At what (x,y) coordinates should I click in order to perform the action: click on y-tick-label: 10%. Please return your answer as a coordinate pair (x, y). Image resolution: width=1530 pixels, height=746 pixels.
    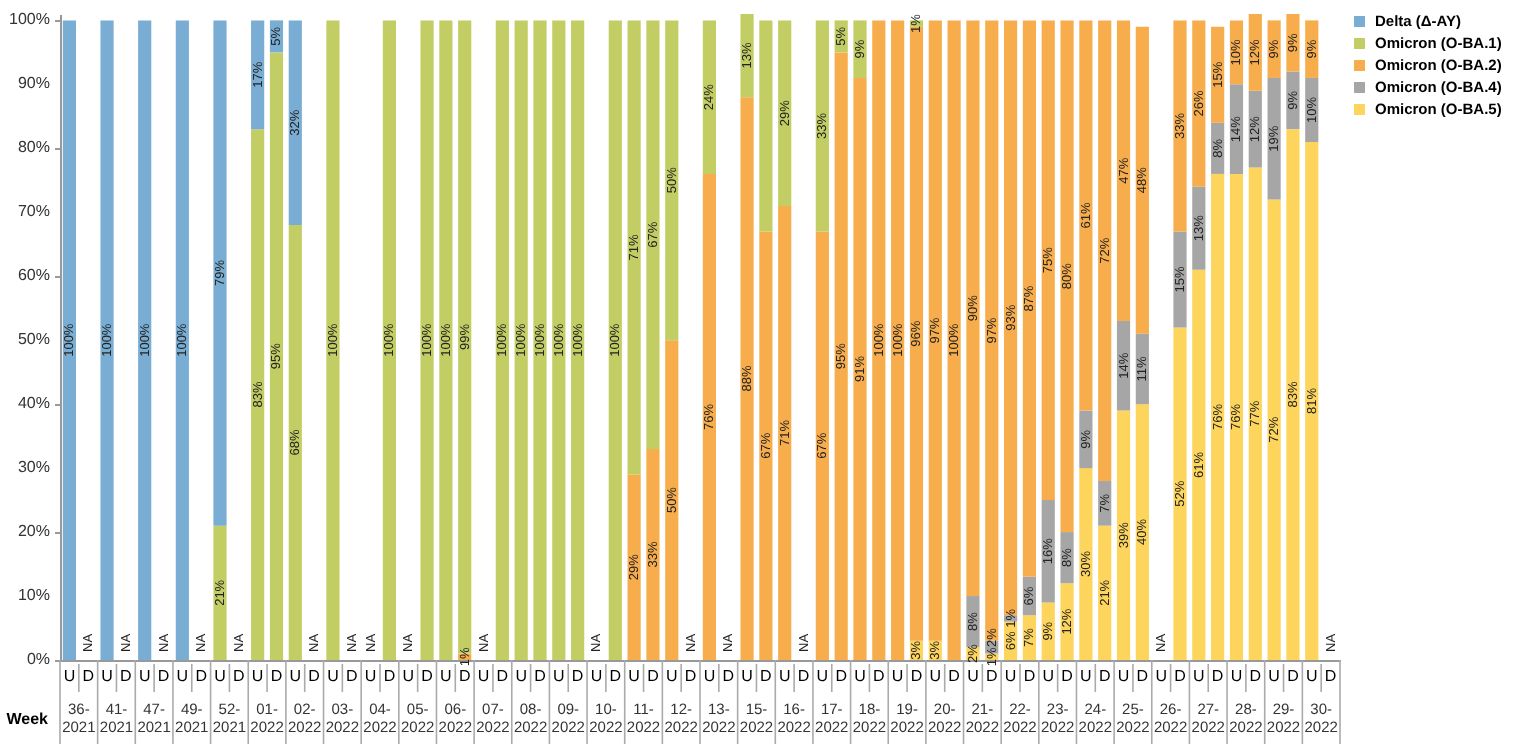
    Looking at the image, I should click on (33, 595).